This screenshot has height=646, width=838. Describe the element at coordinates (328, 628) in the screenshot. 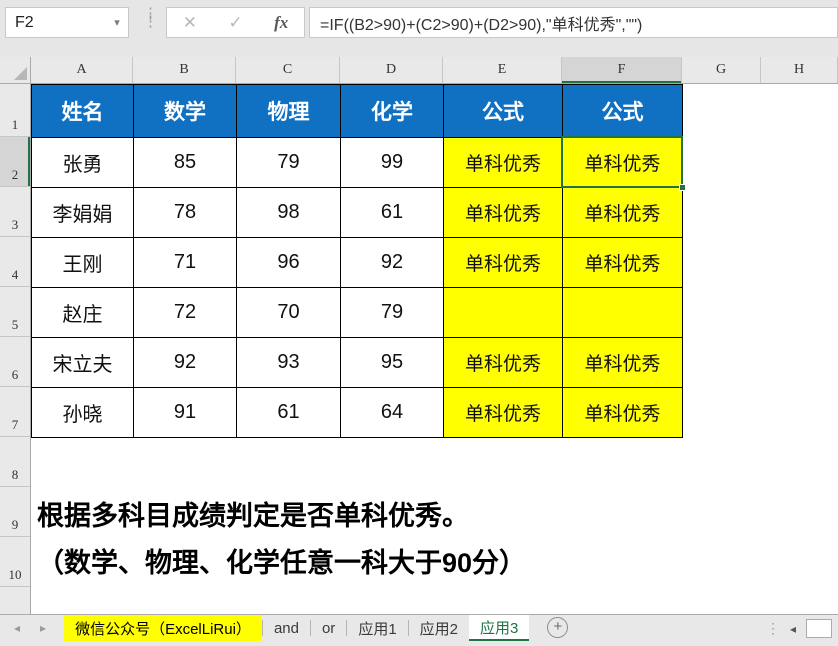

I see `sheet-tab-3: or` at that location.